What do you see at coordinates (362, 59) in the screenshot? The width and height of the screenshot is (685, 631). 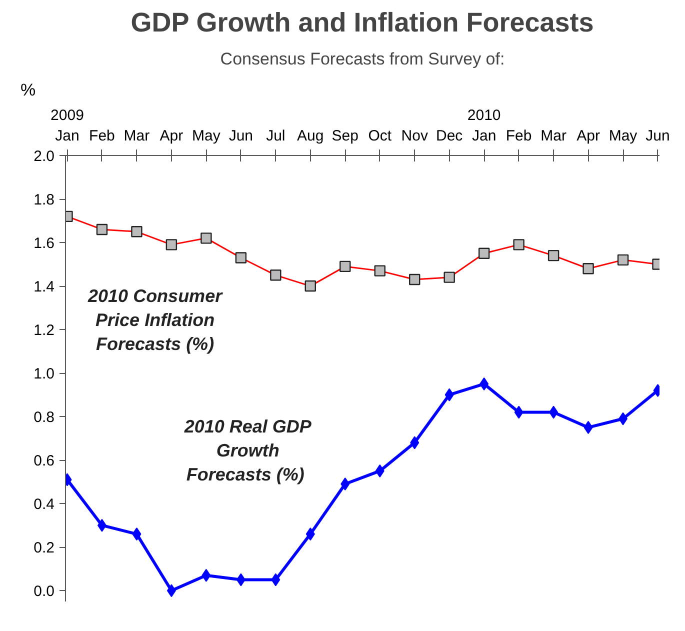 I see `chart-subtitle: Consensus Forecasts from Survey of:` at bounding box center [362, 59].